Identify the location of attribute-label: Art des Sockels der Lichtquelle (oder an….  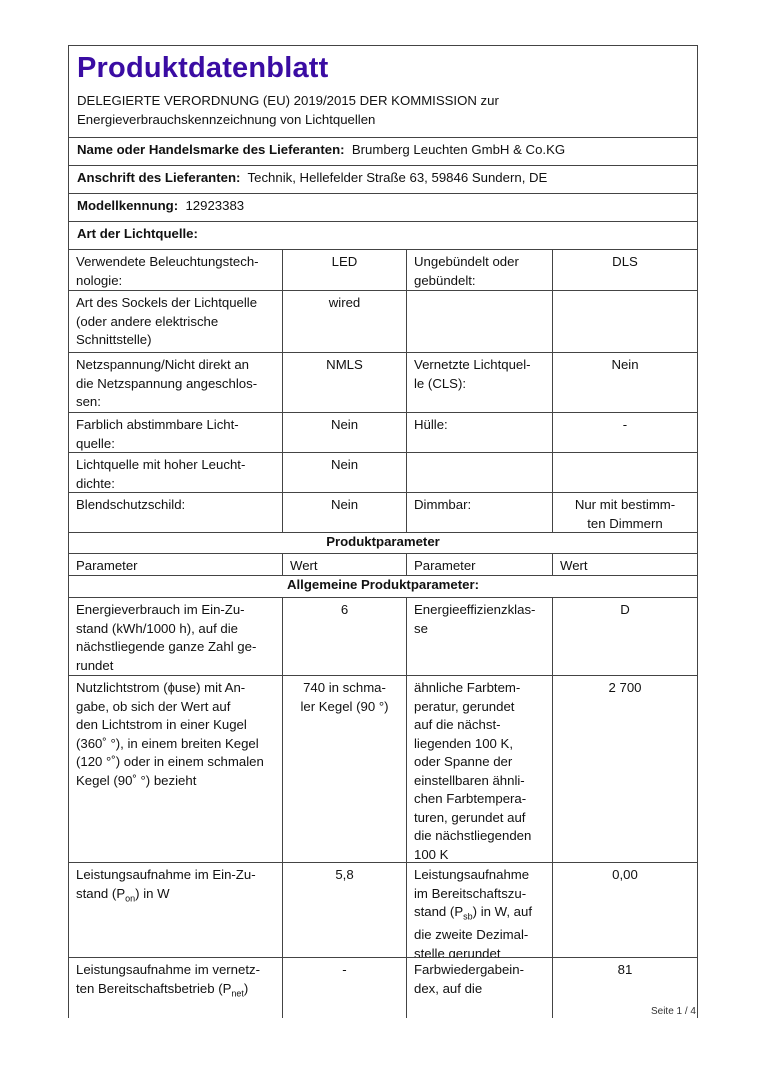
(176, 321).